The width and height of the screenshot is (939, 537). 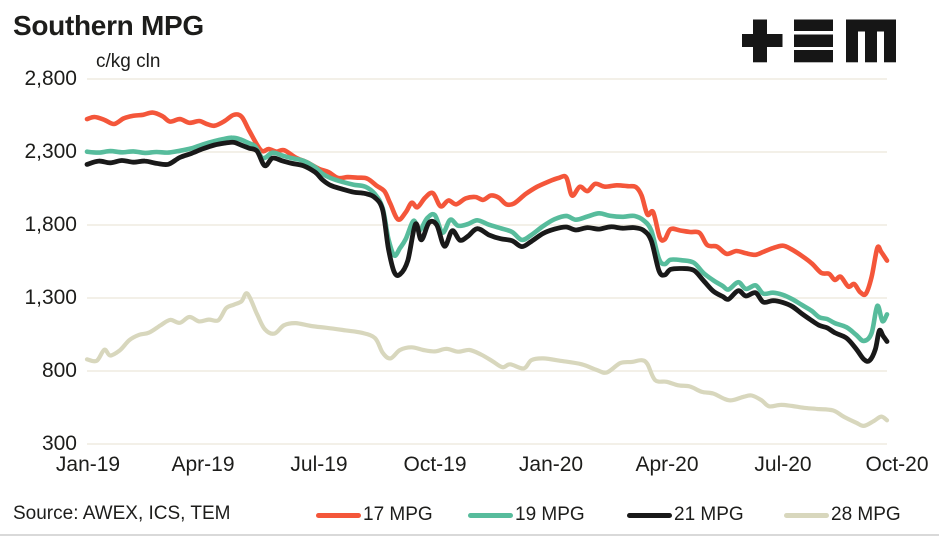 What do you see at coordinates (649, 515) in the screenshot?
I see `legend-swatch-21-mpg` at bounding box center [649, 515].